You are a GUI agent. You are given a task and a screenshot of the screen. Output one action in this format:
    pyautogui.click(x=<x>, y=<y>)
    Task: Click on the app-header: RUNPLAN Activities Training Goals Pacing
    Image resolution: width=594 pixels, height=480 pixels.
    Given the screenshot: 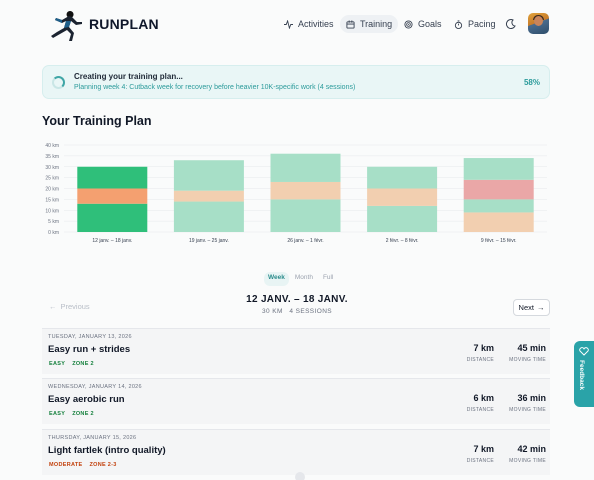 What is the action you would take?
    pyautogui.click(x=297, y=25)
    